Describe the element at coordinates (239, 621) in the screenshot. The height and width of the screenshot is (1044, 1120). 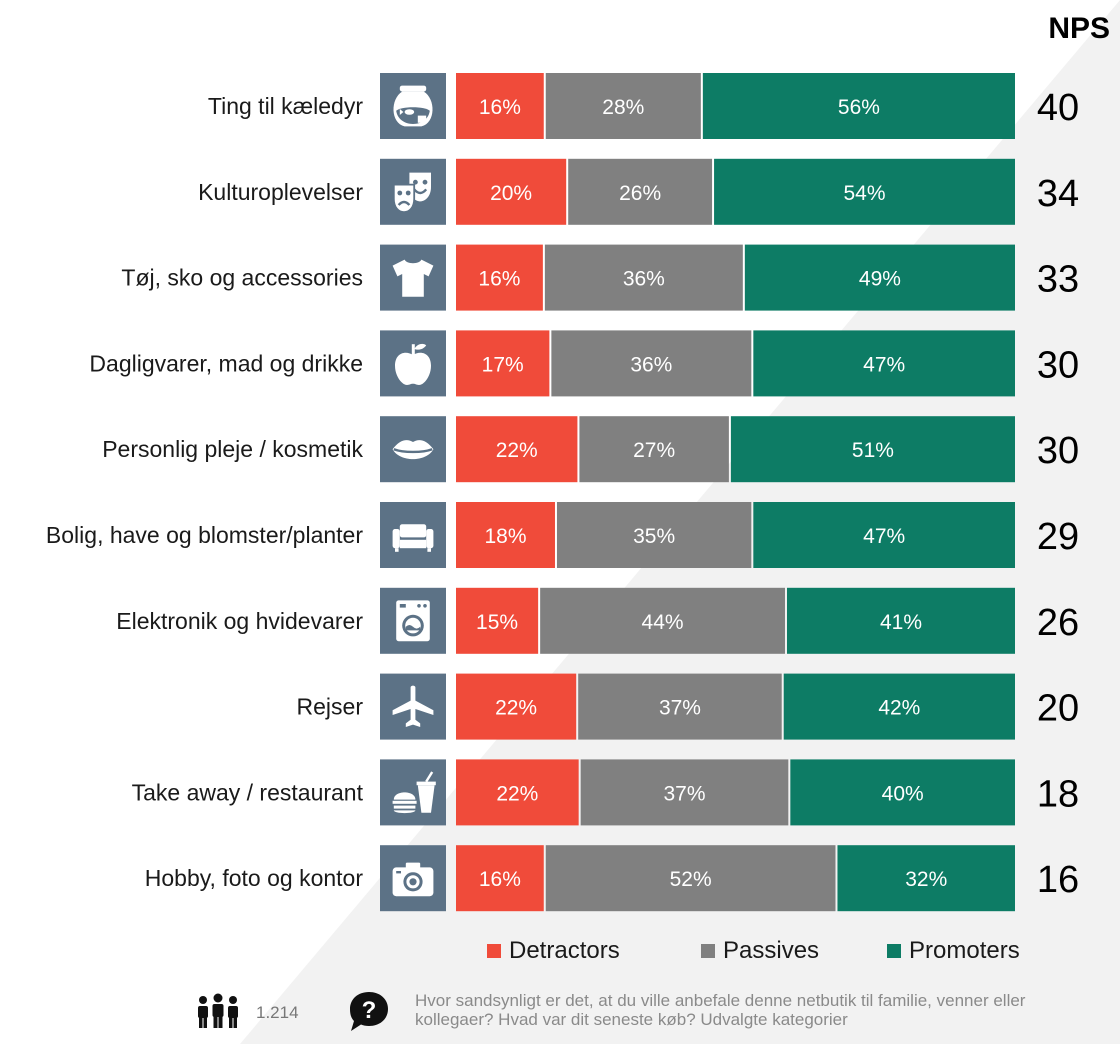
I see `category-label: Elektronik og hvidevarer` at that location.